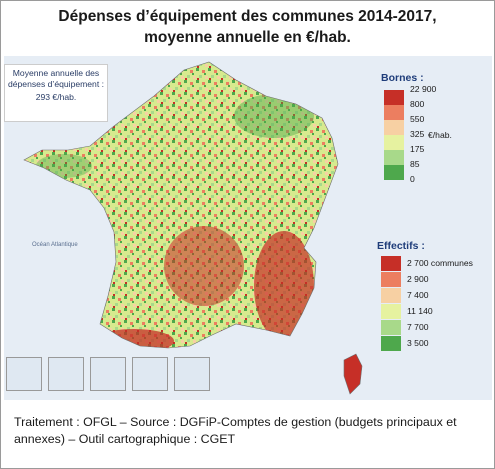 This screenshot has height=469, width=495. What do you see at coordinates (417, 119) in the screenshot?
I see `legend-bornes-tick: 550` at bounding box center [417, 119].